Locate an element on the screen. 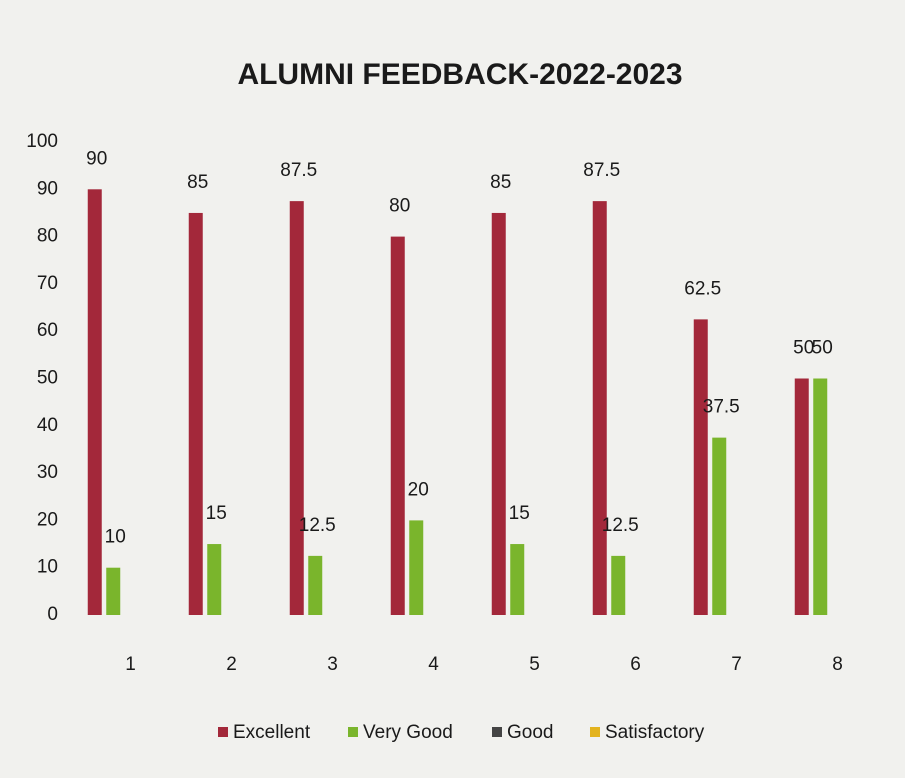  data-label: 37.5 is located at coordinates (721, 407).